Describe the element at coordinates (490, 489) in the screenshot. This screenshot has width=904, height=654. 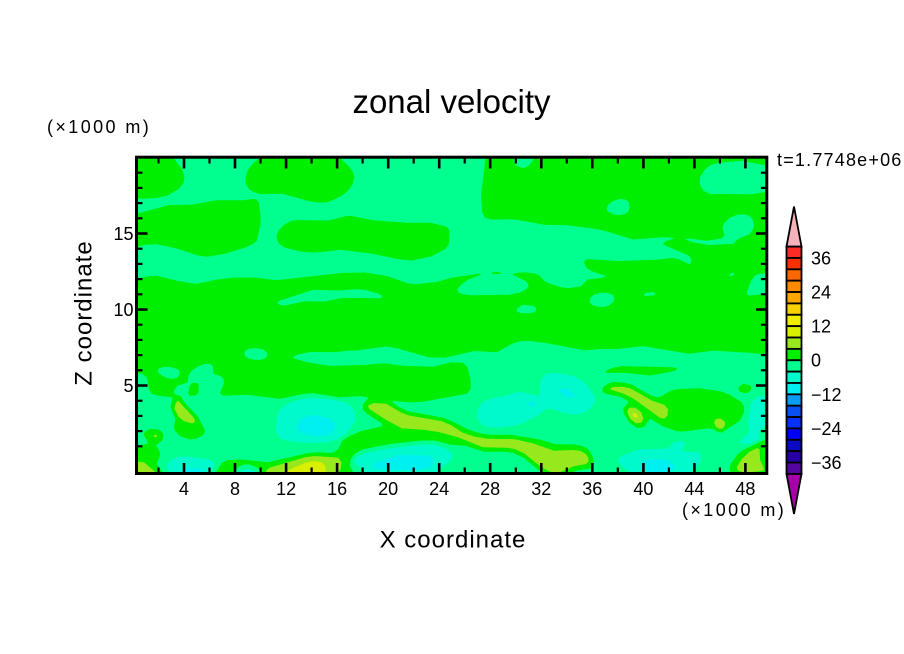
I see `svg-text: 28` at that location.